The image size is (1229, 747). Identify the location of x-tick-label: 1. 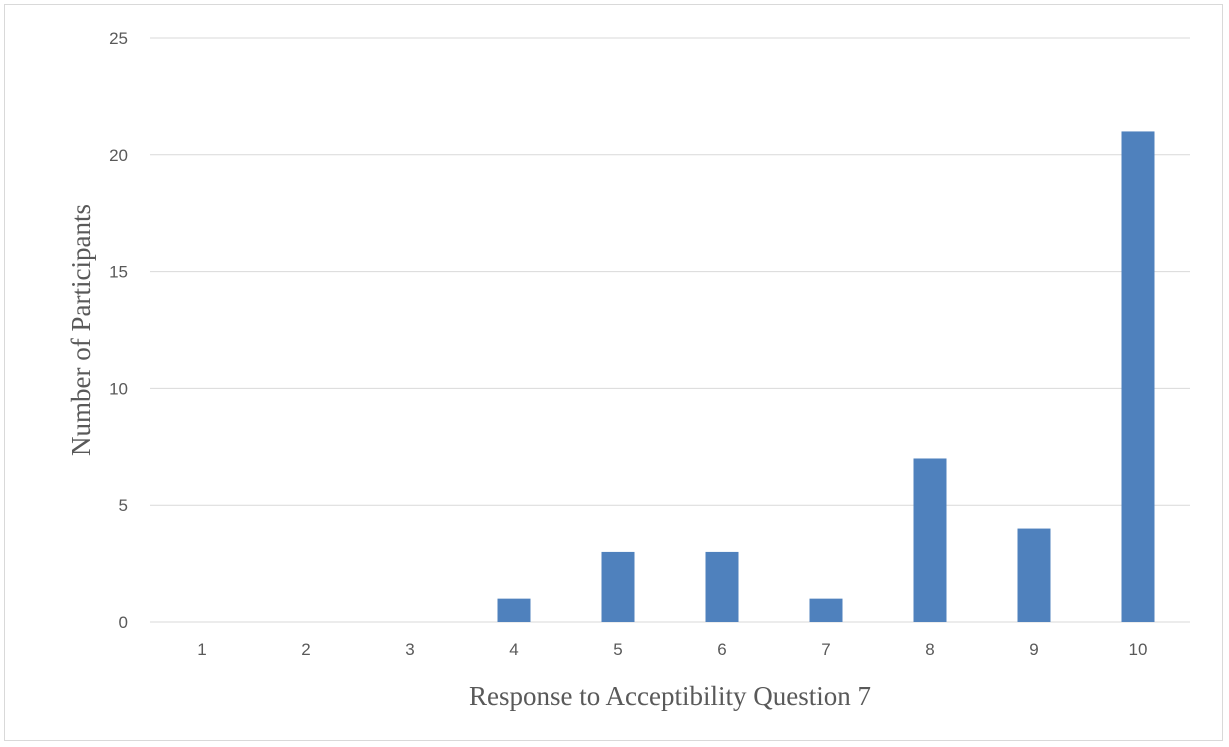
(201, 649).